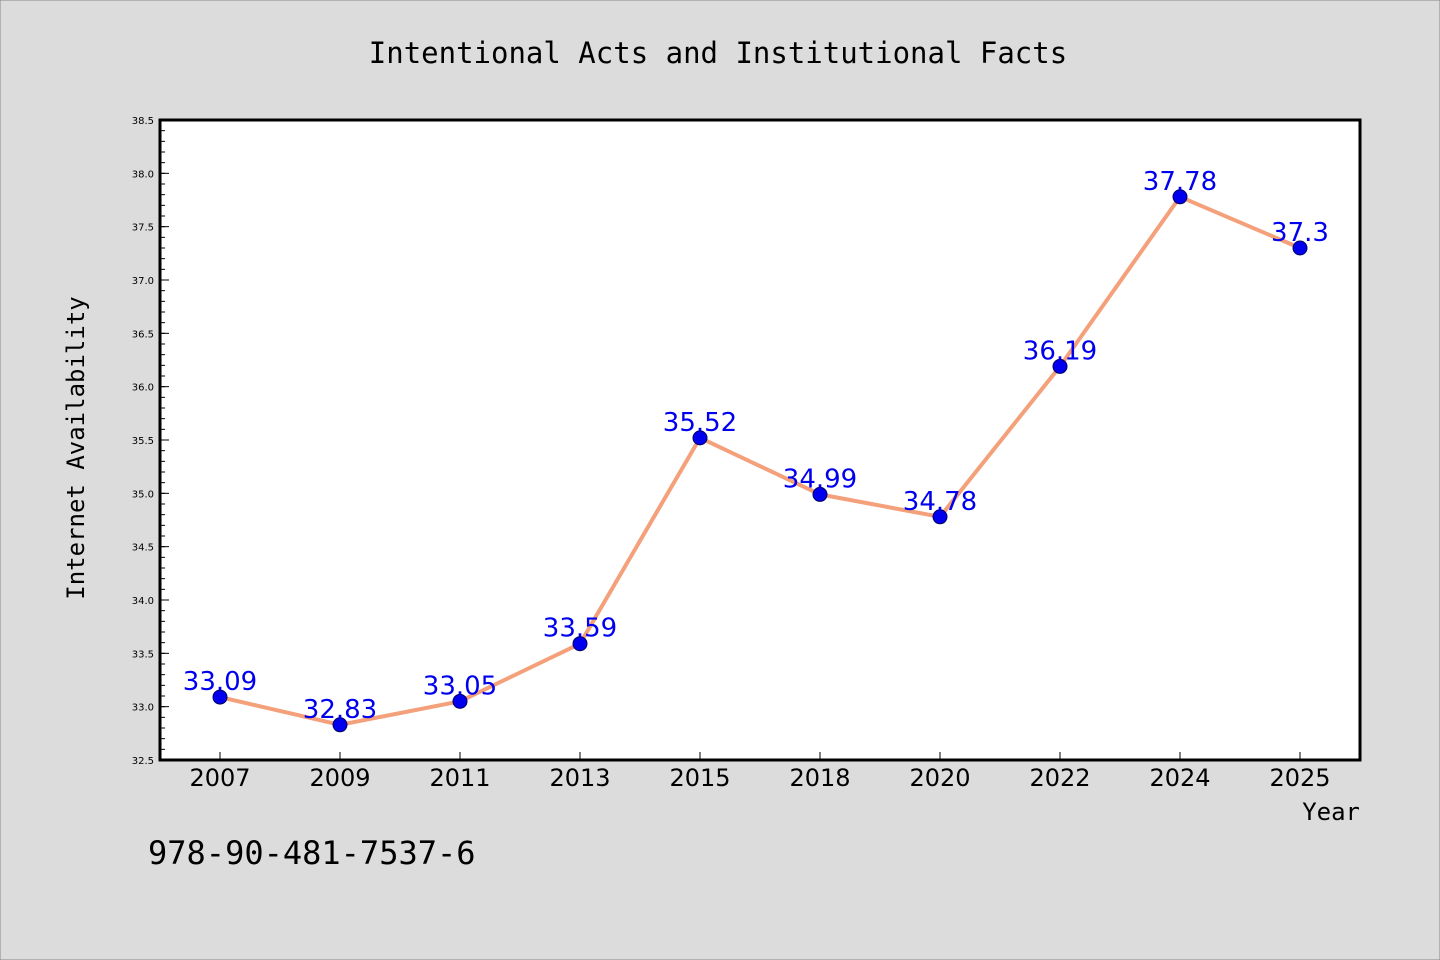 The image size is (1440, 960). Describe the element at coordinates (700, 423) in the screenshot. I see `data-label: 35.52` at that location.